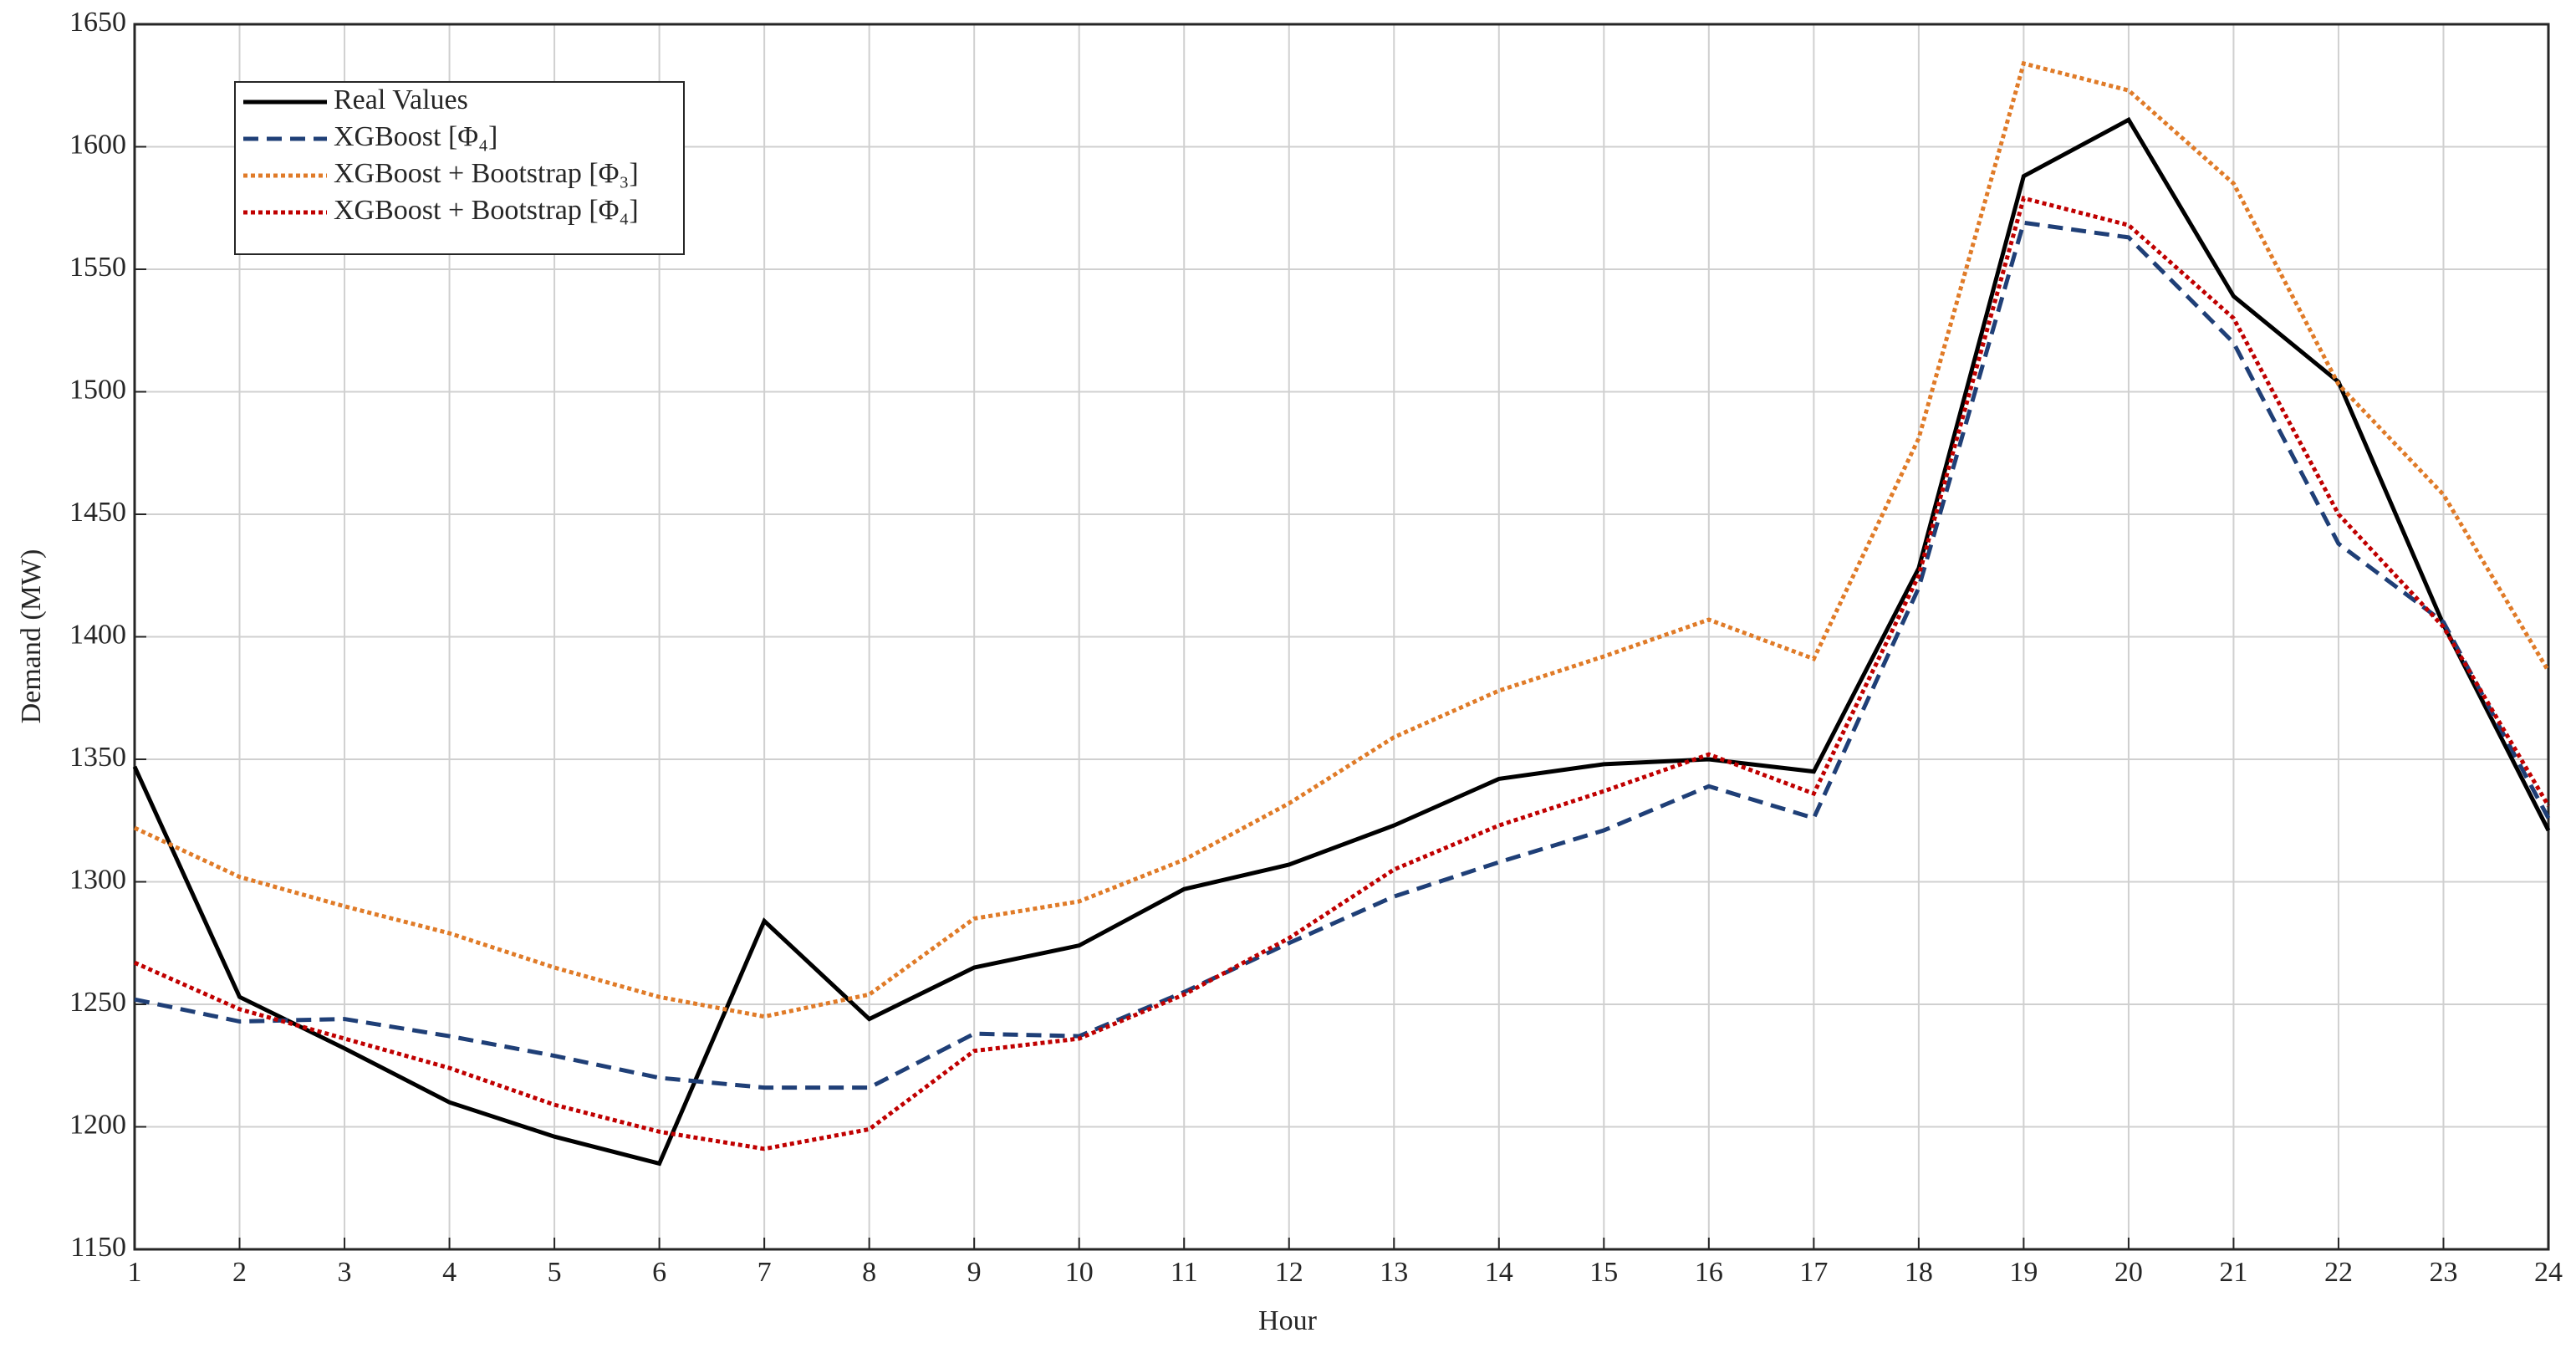 Image resolution: width=2576 pixels, height=1348 pixels. What do you see at coordinates (555, 1273) in the screenshot?
I see `x-tick-label: 5` at bounding box center [555, 1273].